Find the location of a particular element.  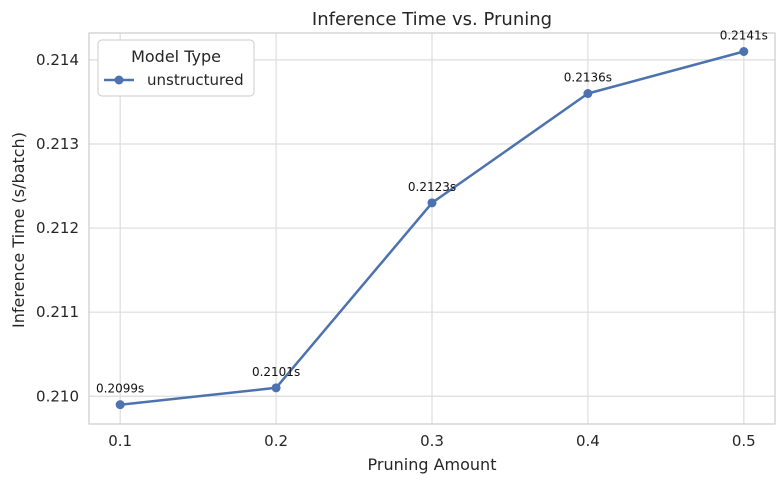

legend-entry-label: unstructured is located at coordinates (195, 80).